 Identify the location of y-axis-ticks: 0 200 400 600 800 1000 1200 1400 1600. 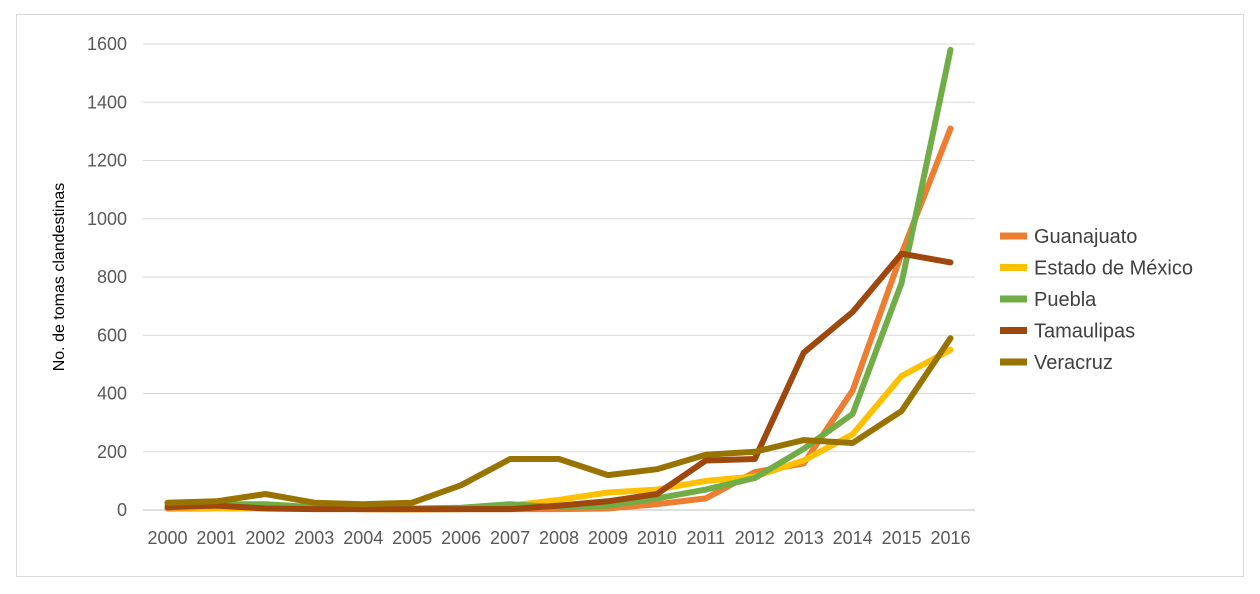
(107, 277).